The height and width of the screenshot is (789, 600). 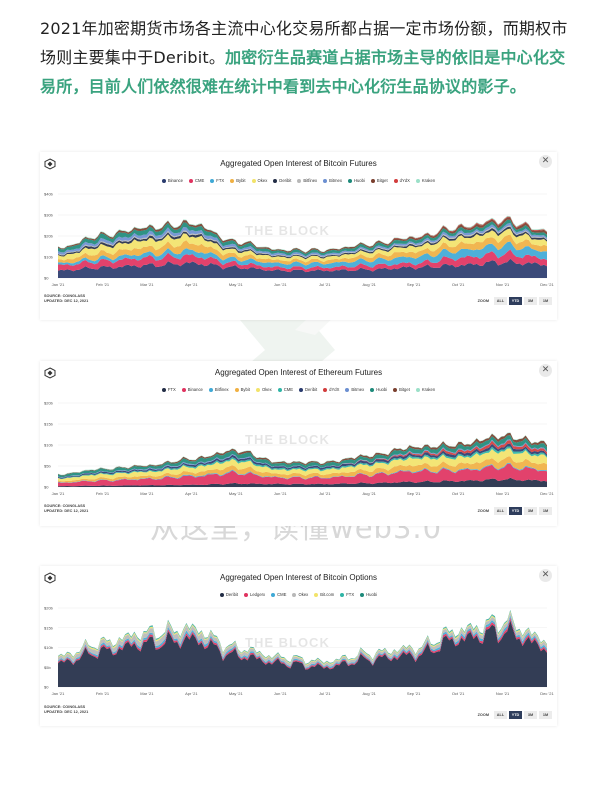 I want to click on x-tick-label: Sep '21, so click(x=414, y=693).